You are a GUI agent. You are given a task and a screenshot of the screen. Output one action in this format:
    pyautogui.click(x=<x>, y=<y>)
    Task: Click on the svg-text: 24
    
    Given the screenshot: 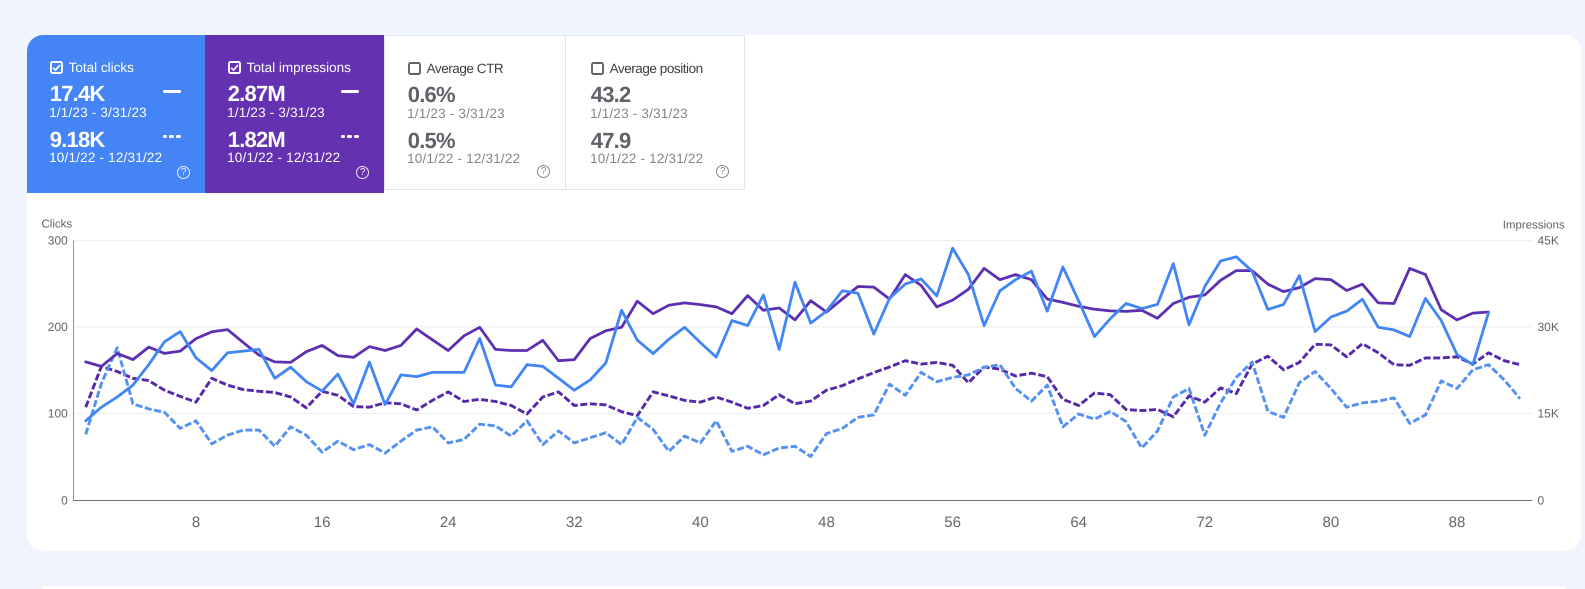 What is the action you would take?
    pyautogui.click(x=448, y=522)
    